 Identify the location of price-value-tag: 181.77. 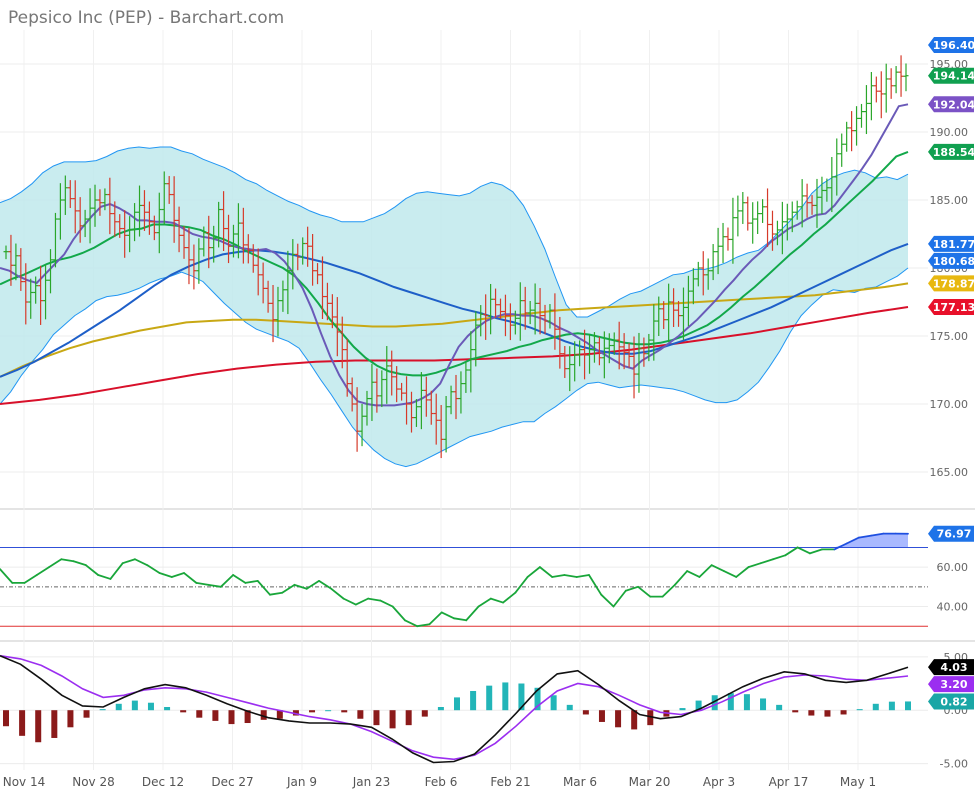
(951, 244).